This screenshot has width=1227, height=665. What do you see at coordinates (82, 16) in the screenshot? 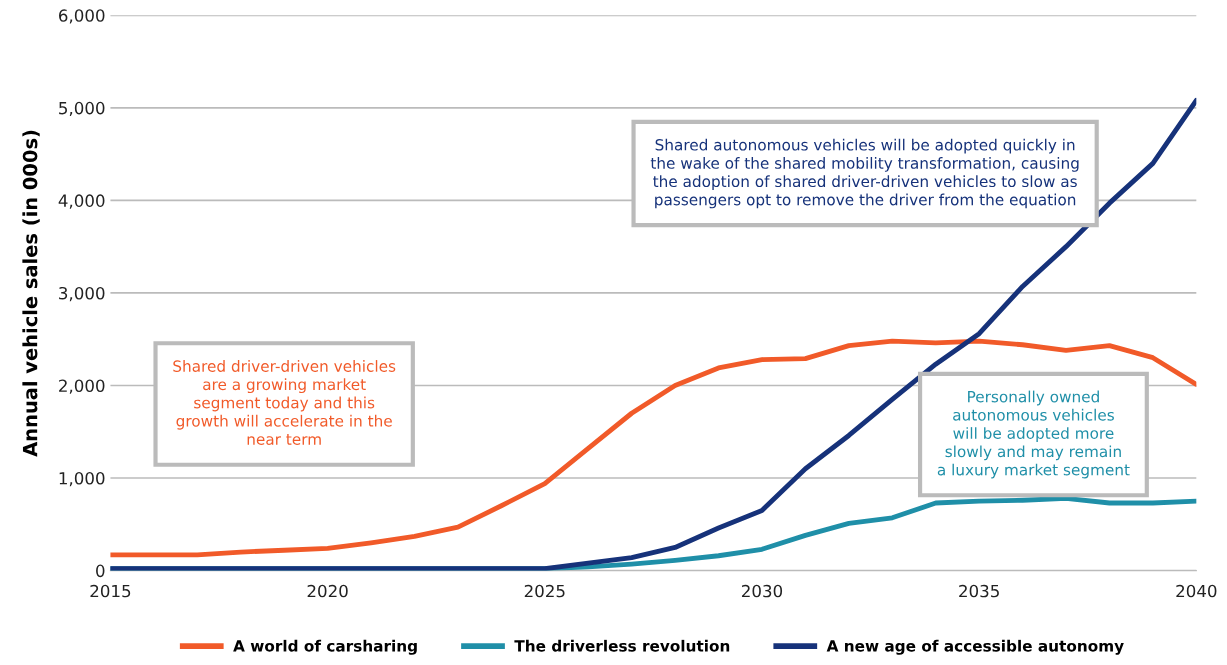
I see `y-tick-label: 6,000` at bounding box center [82, 16].